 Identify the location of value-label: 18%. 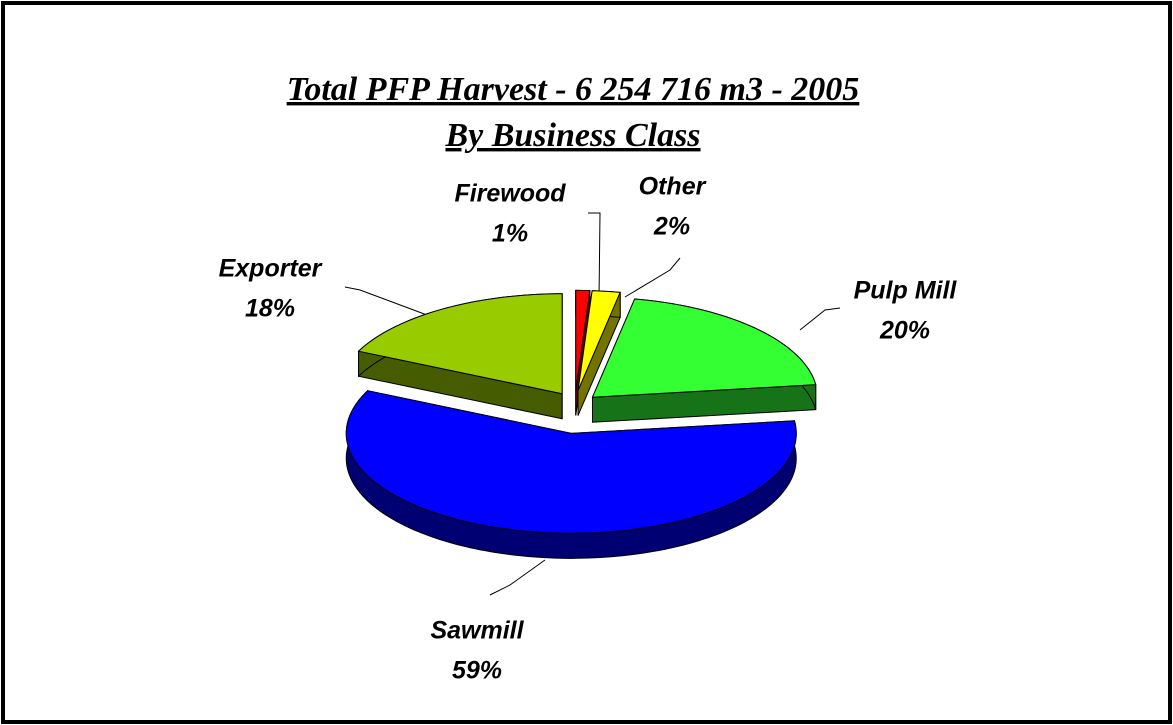
(270, 309).